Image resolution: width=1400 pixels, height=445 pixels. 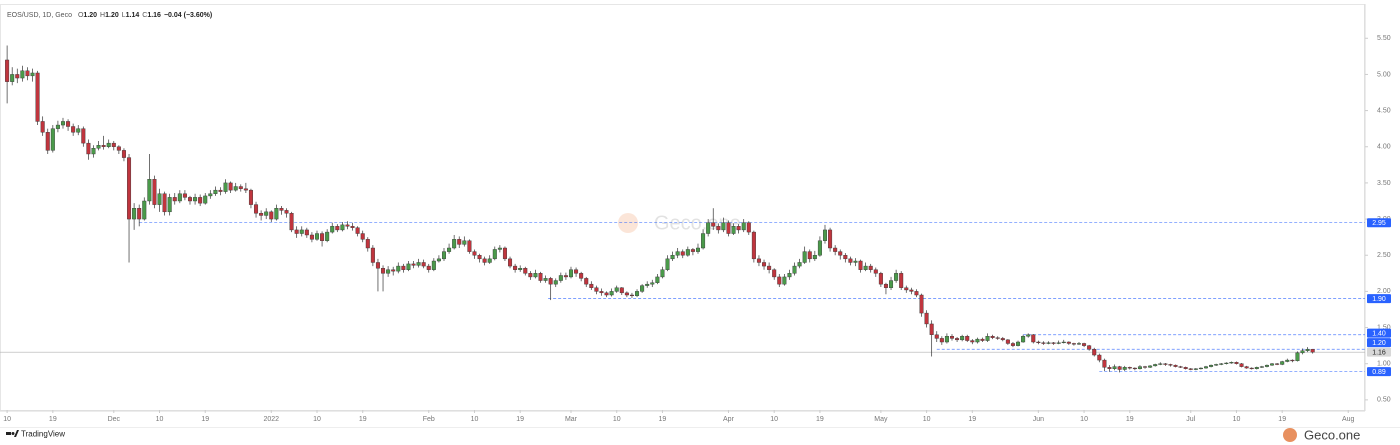 What do you see at coordinates (1384, 364) in the screenshot?
I see `y-tick-label: 1.00` at bounding box center [1384, 364].